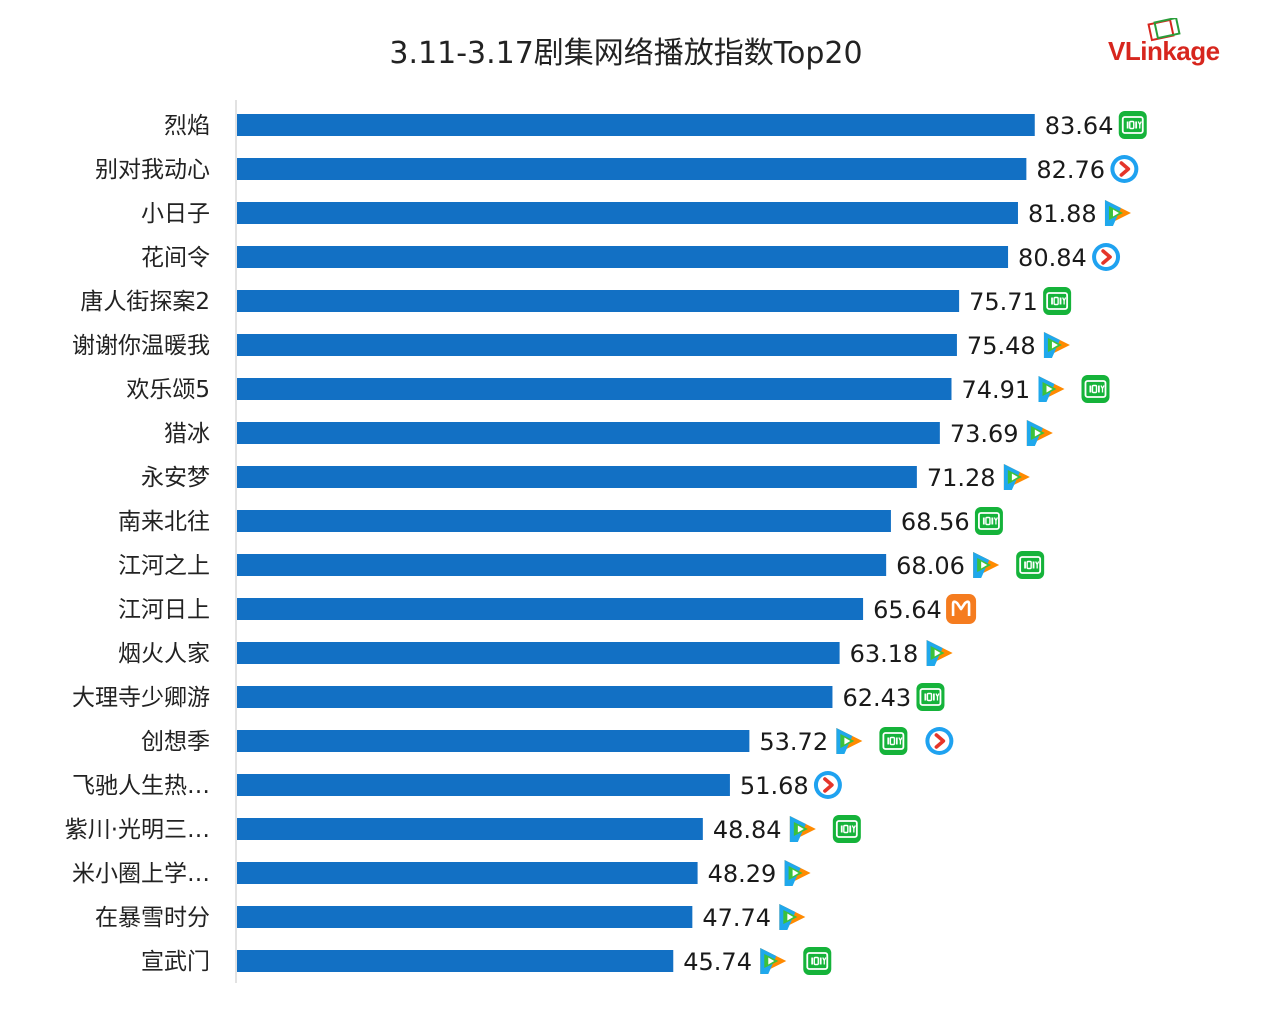 The height and width of the screenshot is (1023, 1280). Describe the element at coordinates (961, 609) in the screenshot. I see `mango-icon` at that location.